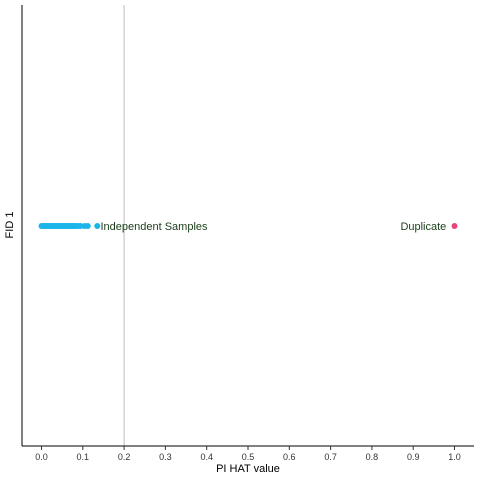 This screenshot has width=480, height=480. Describe the element at coordinates (454, 457) in the screenshot. I see `x-tick-label-10: 1.0` at that location.